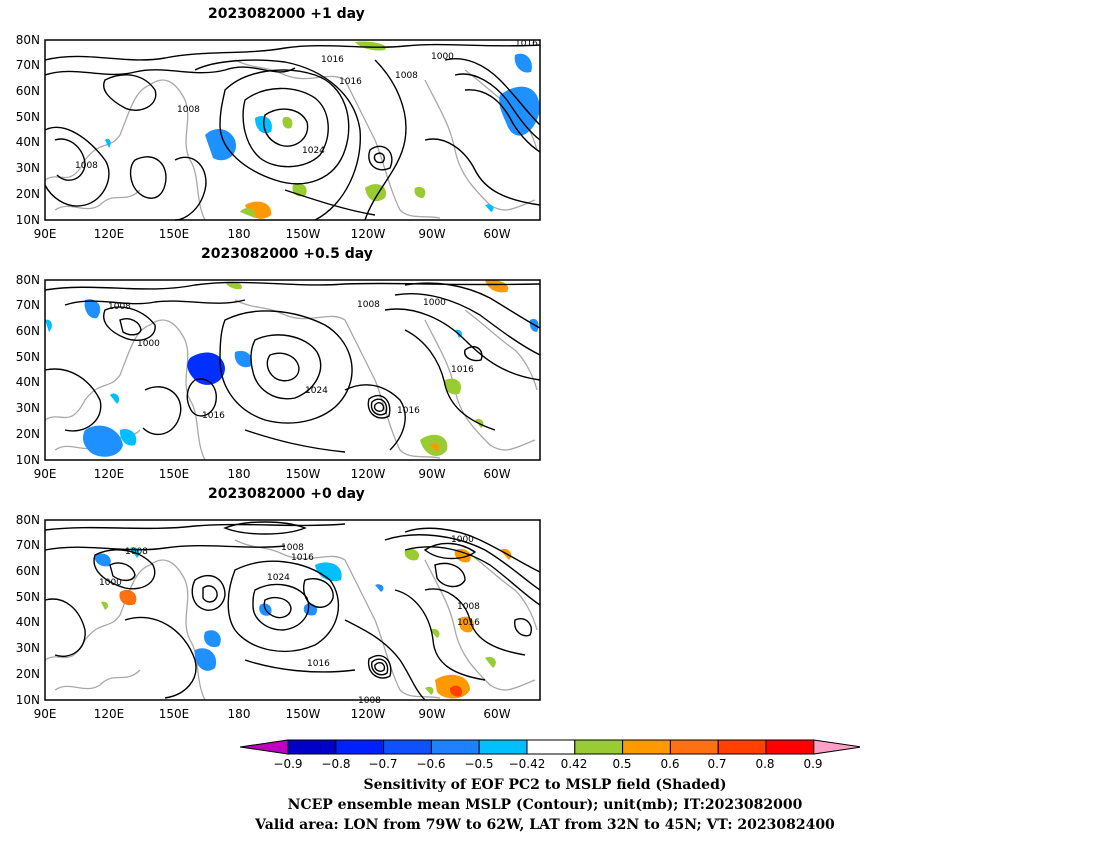  I want to click on colorbar-label: 0.8, so click(764, 764).